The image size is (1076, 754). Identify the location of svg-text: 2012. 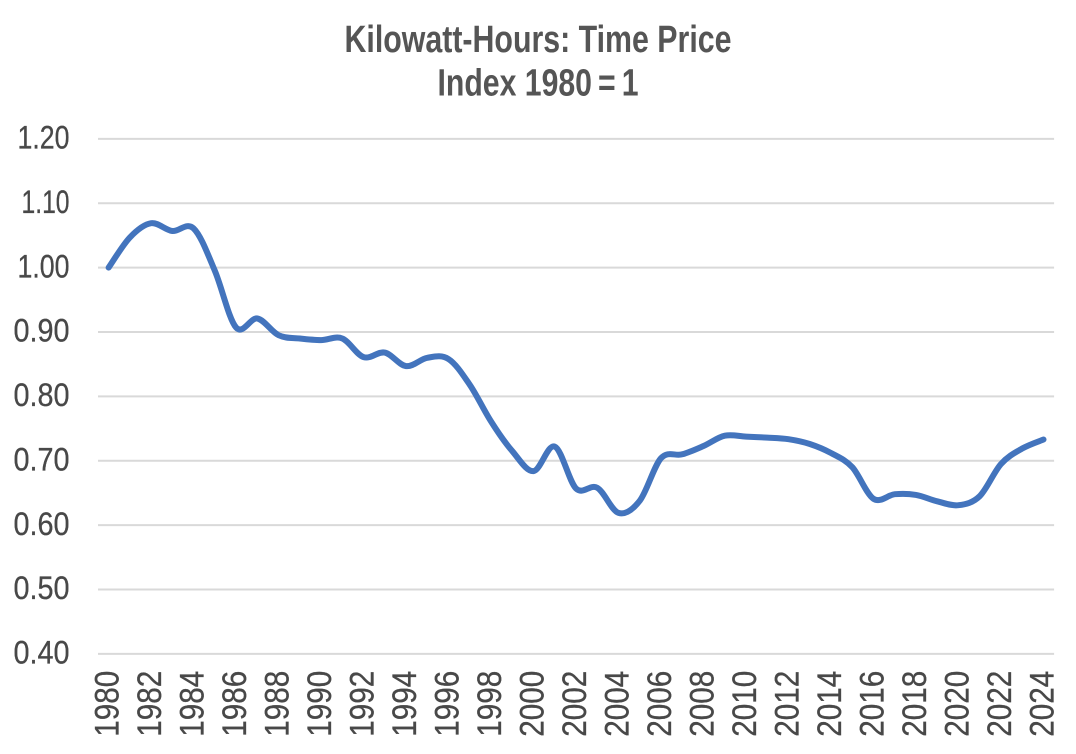
(788, 704).